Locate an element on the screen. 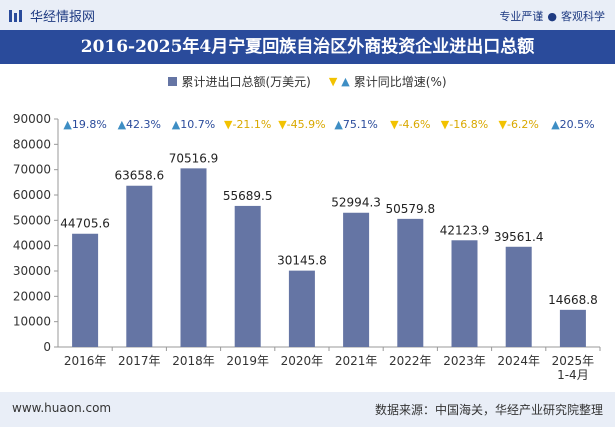 Image resolution: width=615 pixels, height=427 pixels. legend-growth-label: 累计同比增速(%) is located at coordinates (400, 81).